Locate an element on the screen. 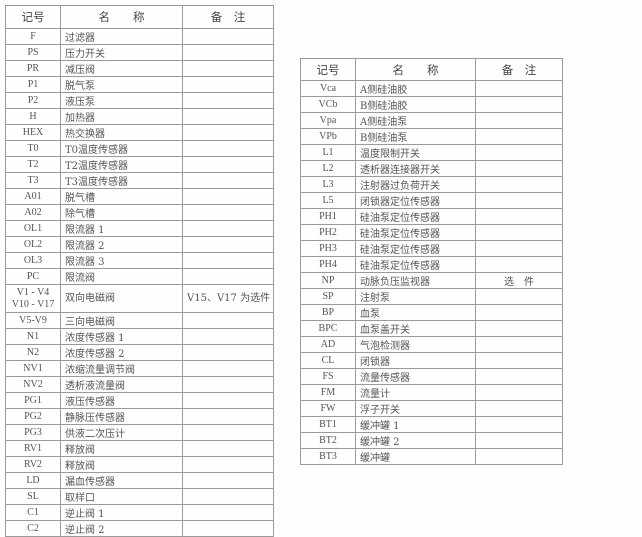  table-row: OL1 限流器 1 is located at coordinates (139, 228).